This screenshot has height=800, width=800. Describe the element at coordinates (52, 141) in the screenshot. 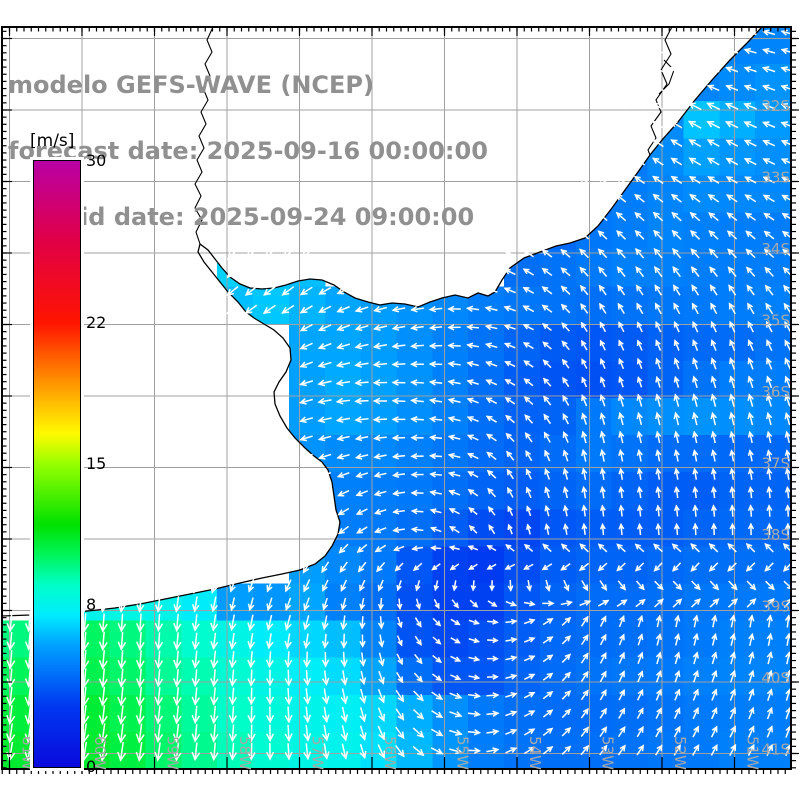

I see `colorbar-unit-label: [m/s]` at that location.